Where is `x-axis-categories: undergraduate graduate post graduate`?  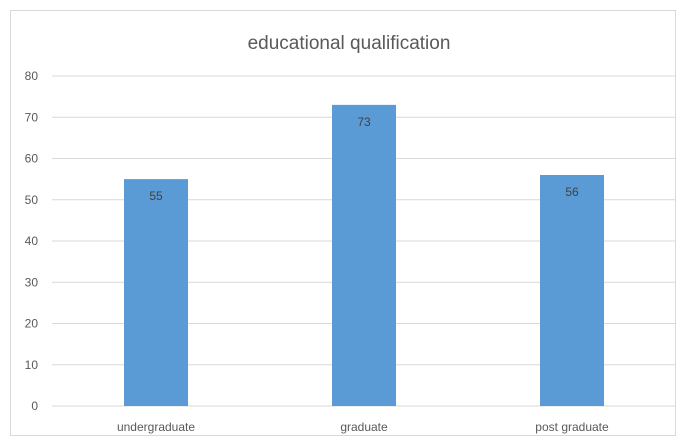
x-axis-categories: undergraduate graduate post graduate is located at coordinates (363, 427).